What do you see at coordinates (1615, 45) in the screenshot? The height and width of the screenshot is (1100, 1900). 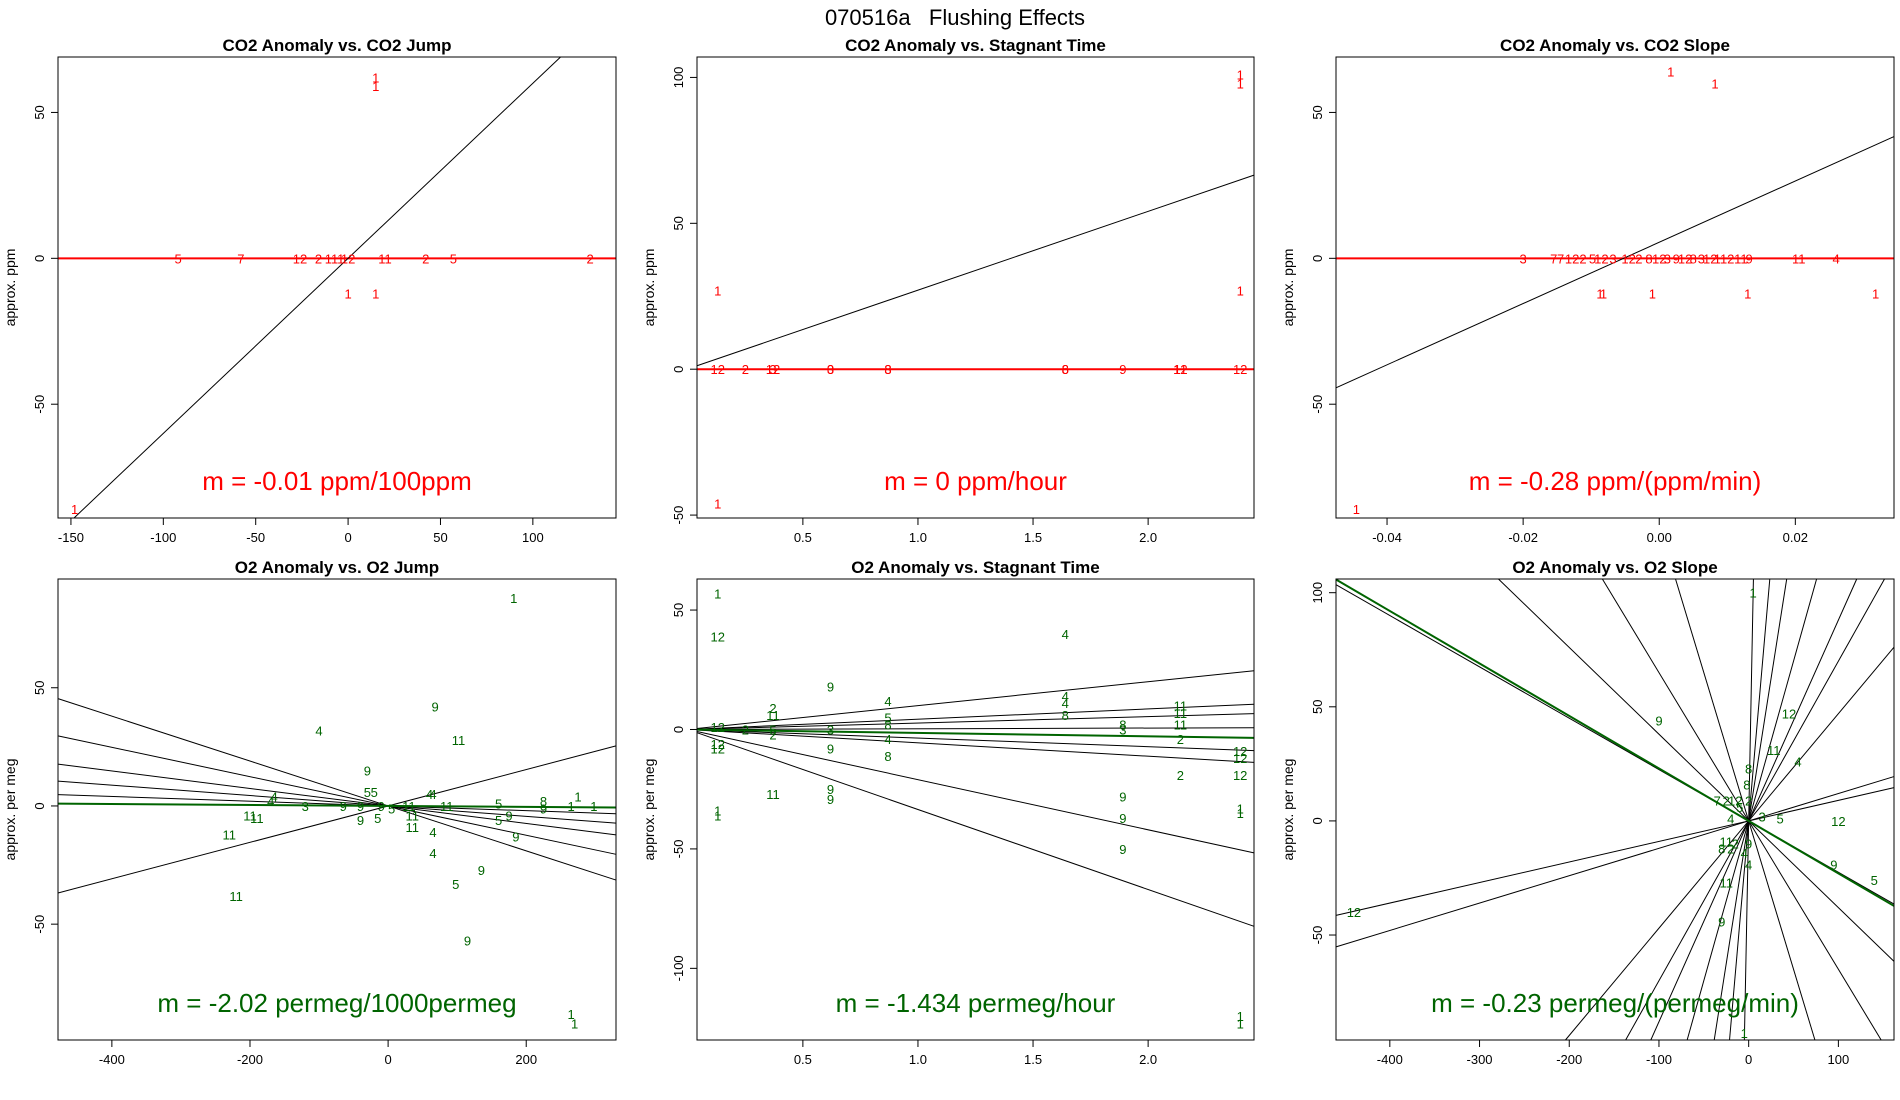 I see `panel-title: CO2 Anomaly vs. CO2 Slope` at bounding box center [1615, 45].